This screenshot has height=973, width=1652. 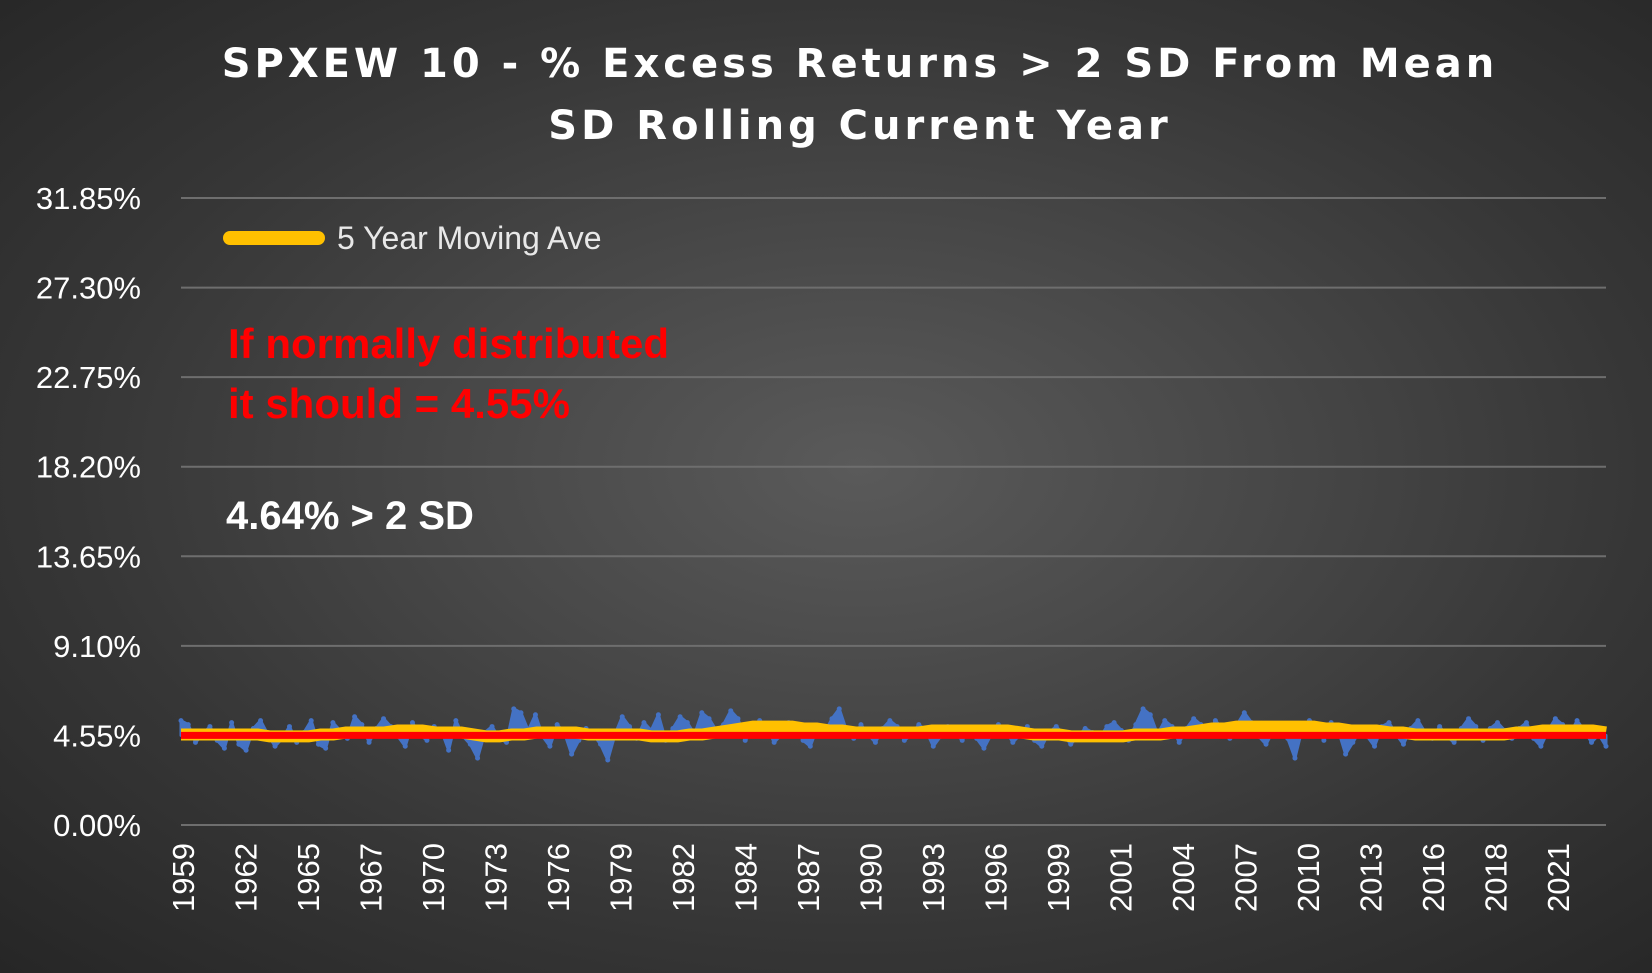 I want to click on x-tick-label: 1976, so click(x=558, y=877).